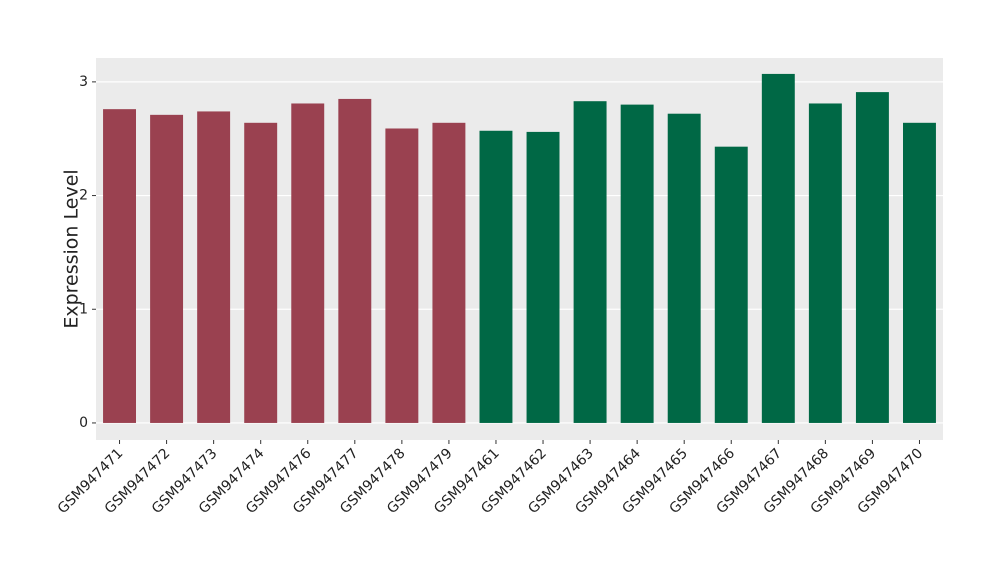 The image size is (1000, 580). Describe the element at coordinates (83, 423) in the screenshot. I see `y-tick-label: 0` at that location.